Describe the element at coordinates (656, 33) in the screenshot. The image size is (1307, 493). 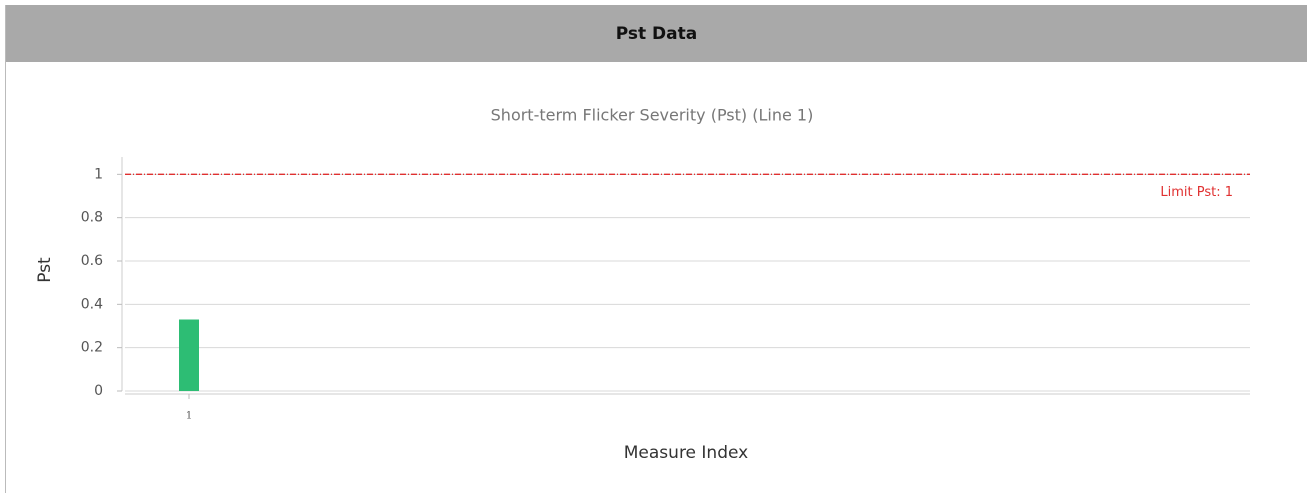
I see `panel-header: Pst Data` at that location.